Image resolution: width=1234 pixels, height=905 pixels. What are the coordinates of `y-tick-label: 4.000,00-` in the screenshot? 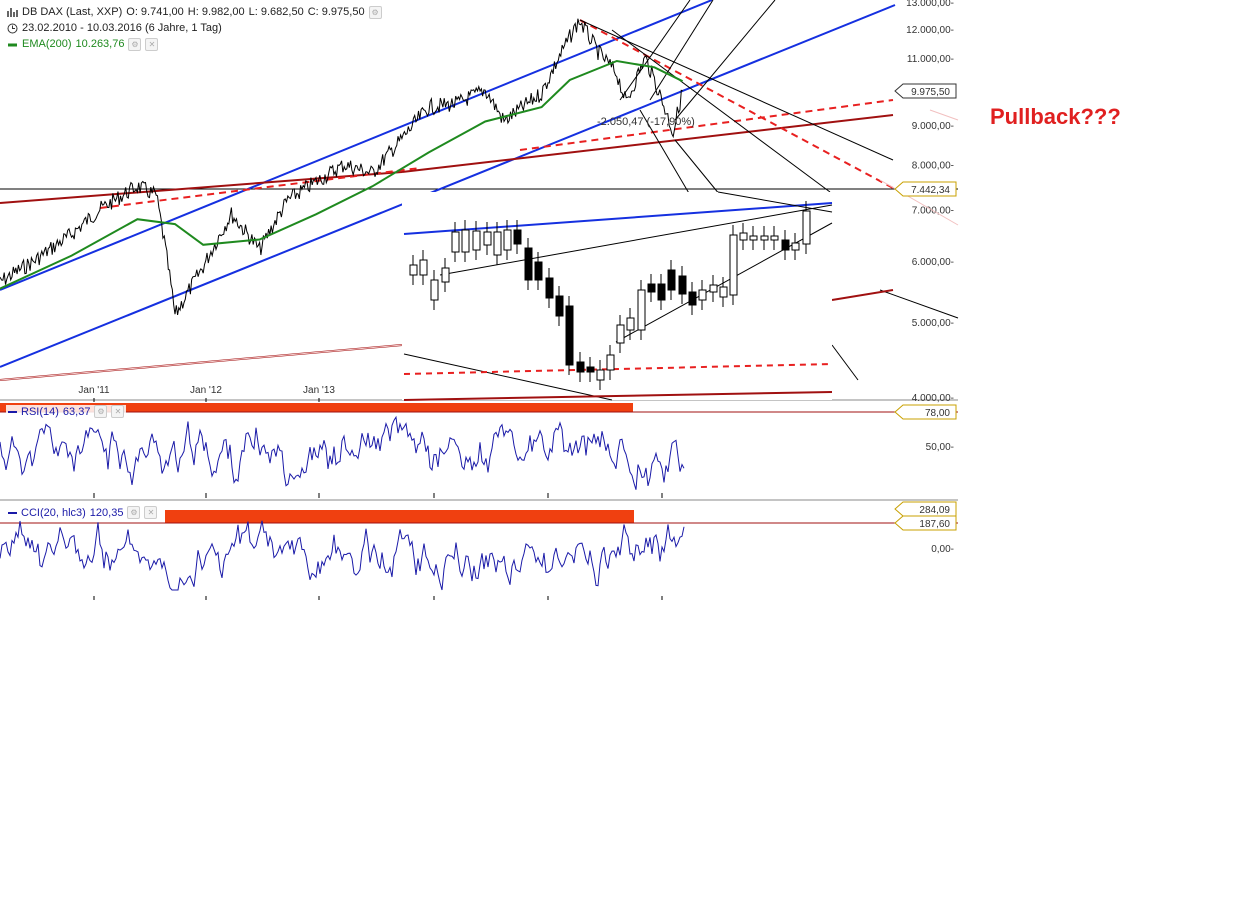 It's located at (933, 398).